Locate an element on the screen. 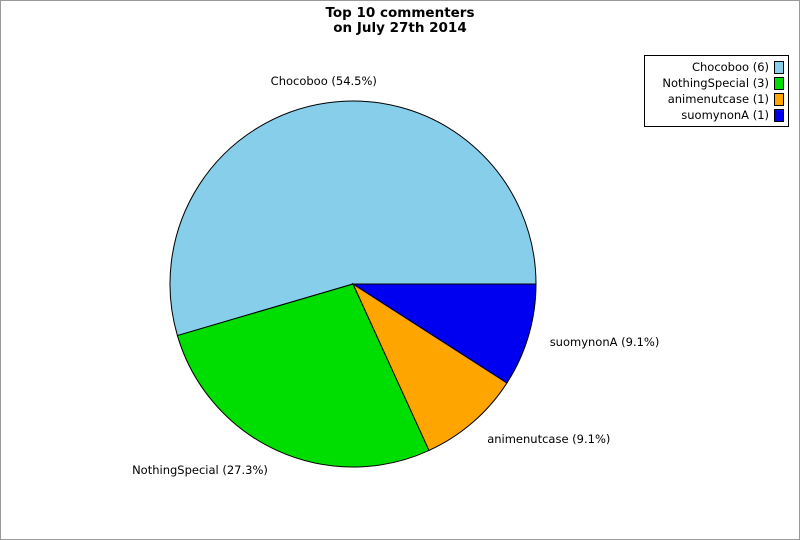  slice-label-suomynonA: suomynonA (9.1%) is located at coordinates (604, 341).